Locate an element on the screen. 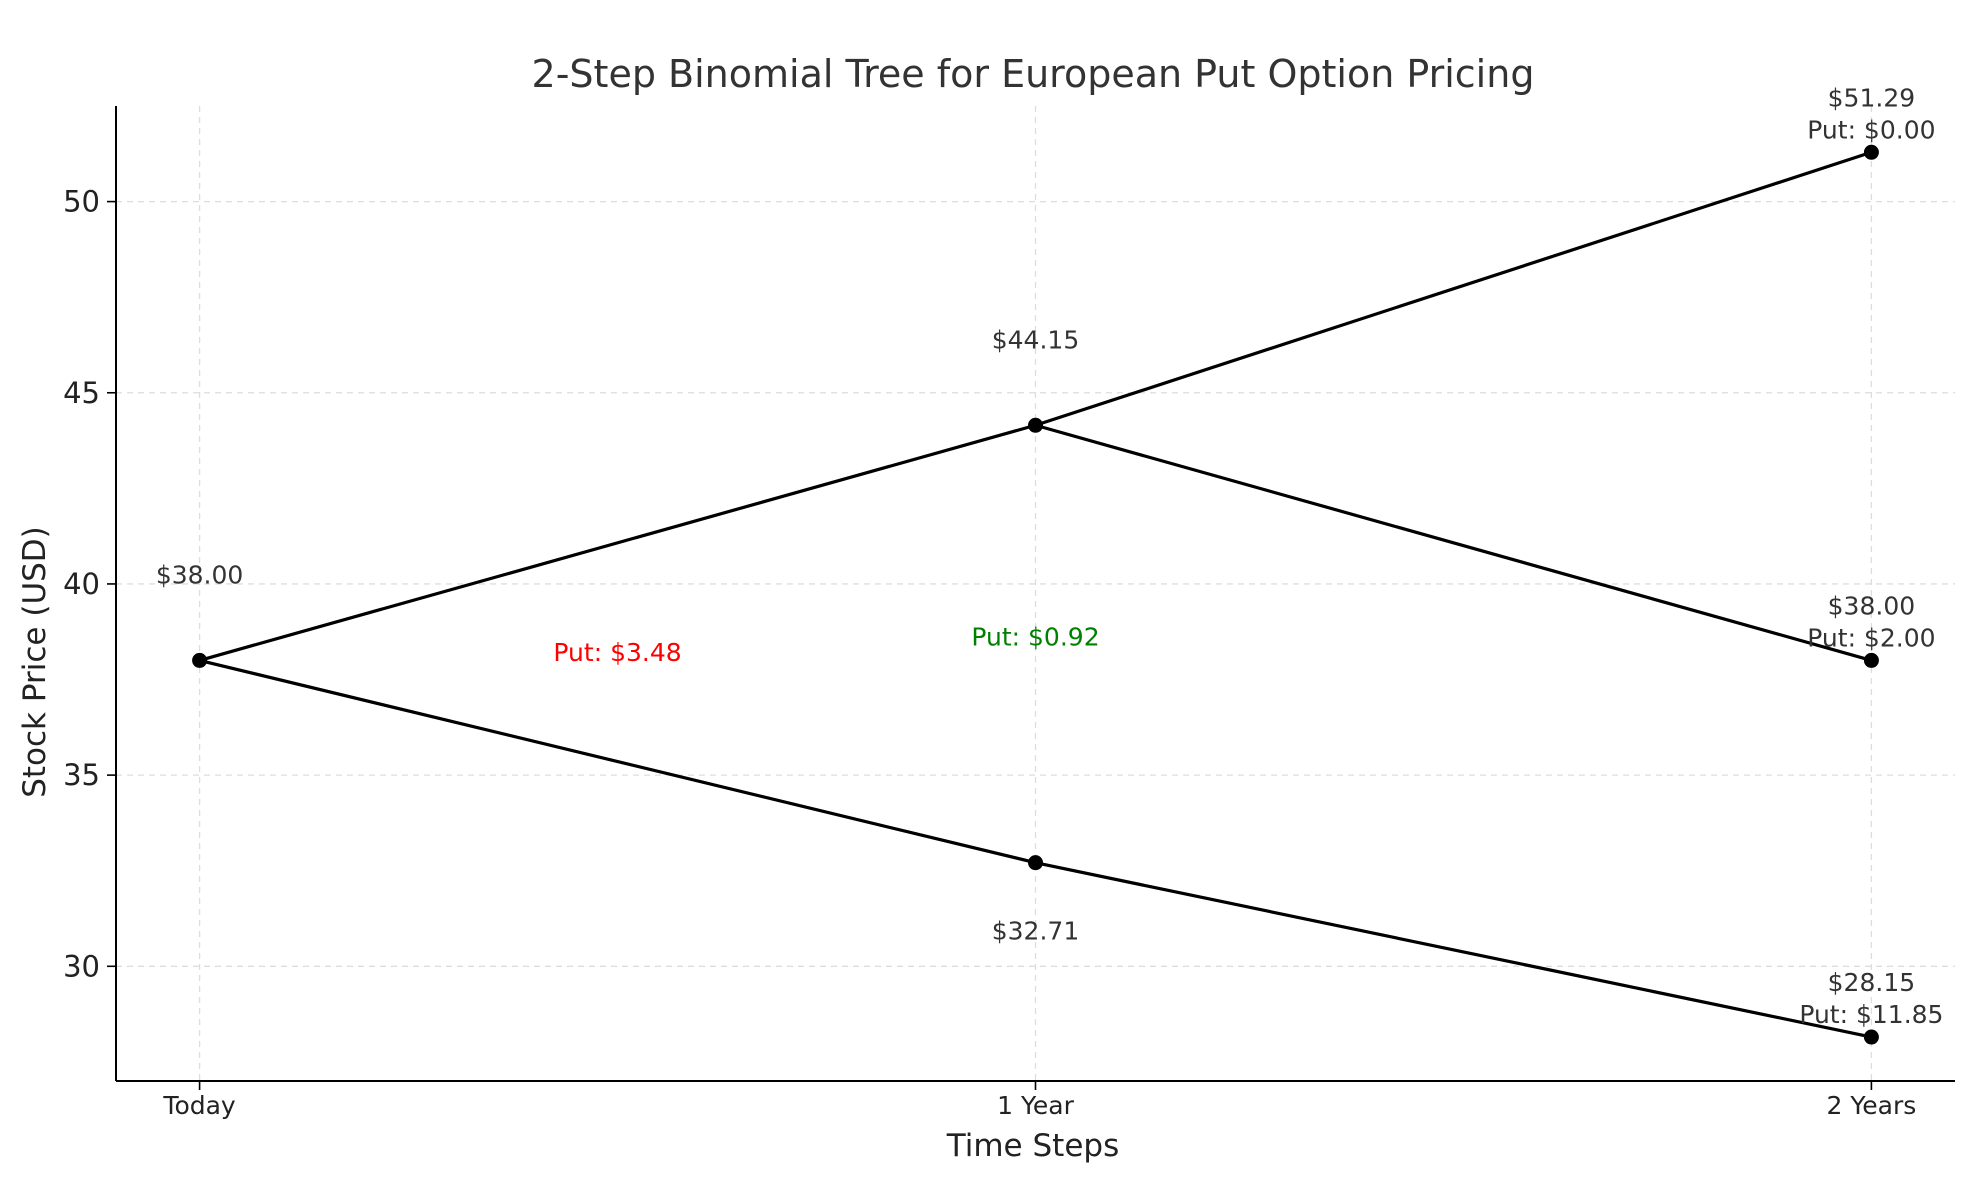 This screenshot has width=1970, height=1186. node-price-label: $51.29 is located at coordinates (1871, 97).